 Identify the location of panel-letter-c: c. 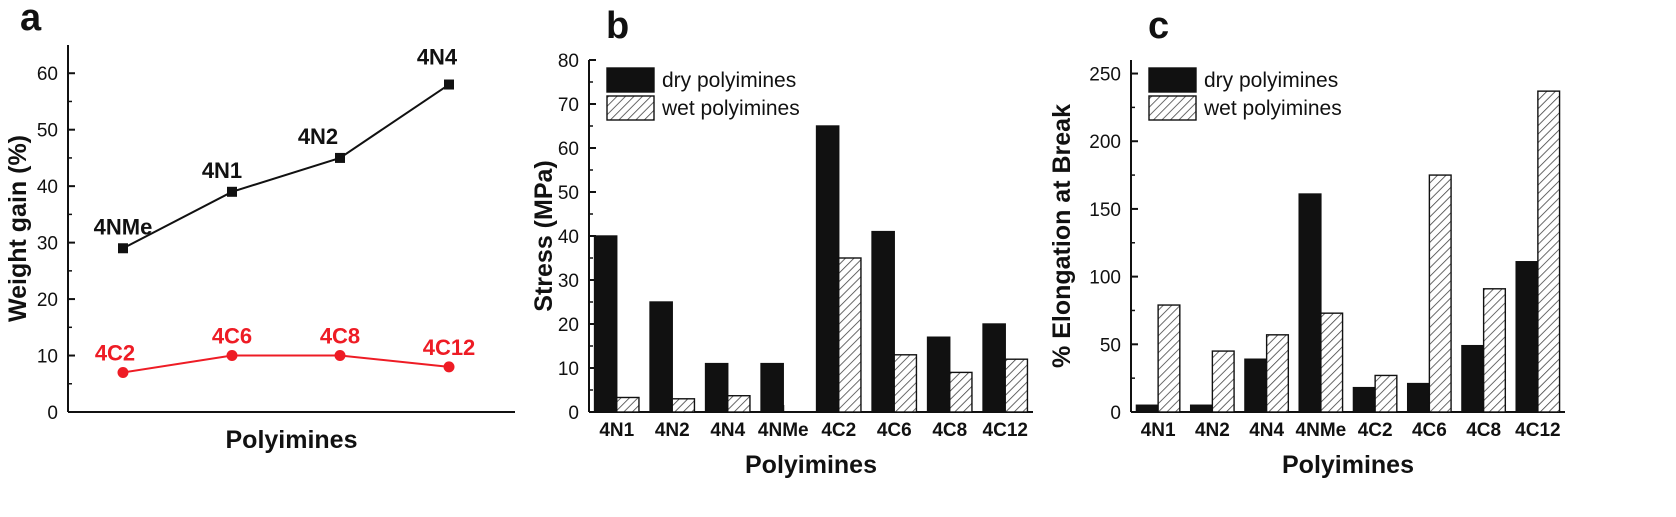
(1158, 26).